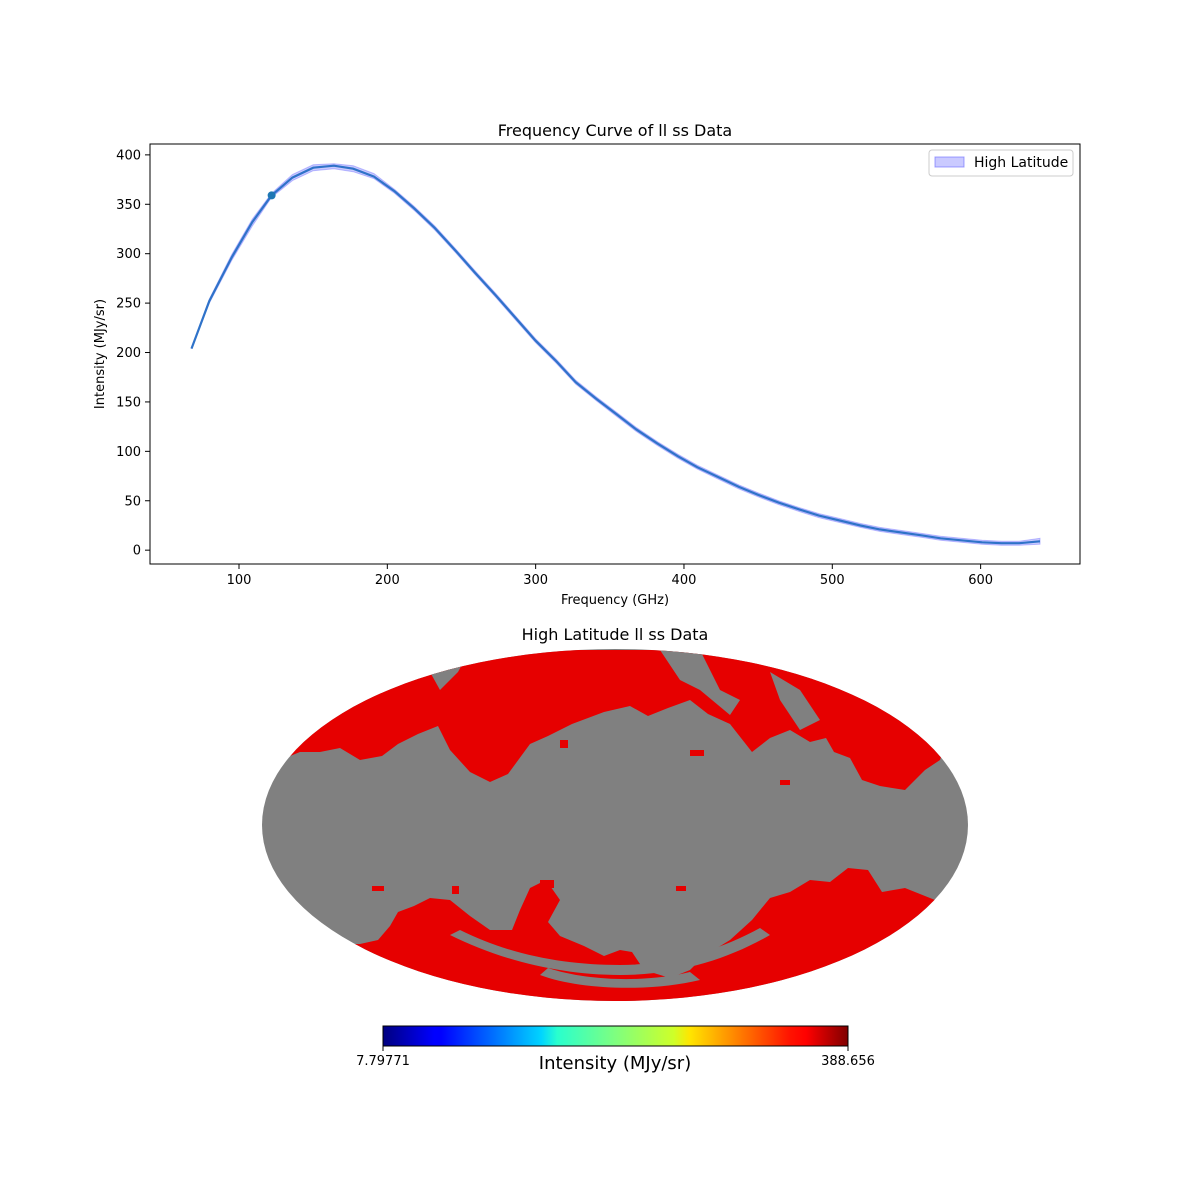 This screenshot has width=1200, height=1204. What do you see at coordinates (387, 580) in the screenshot?
I see `x-tick-label: 200` at bounding box center [387, 580].